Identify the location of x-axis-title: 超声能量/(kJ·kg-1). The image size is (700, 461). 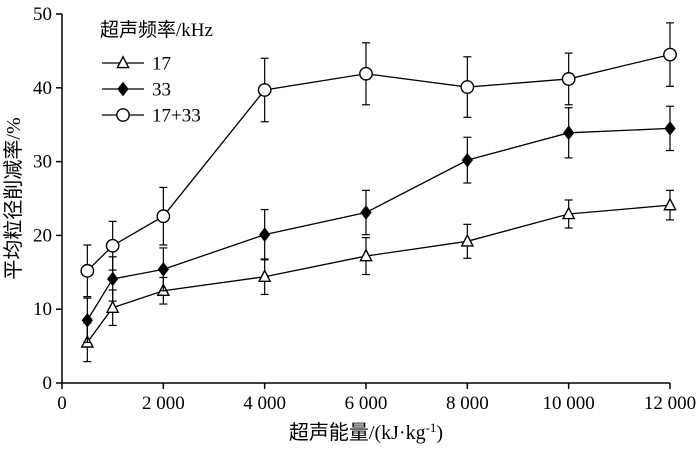
(366, 432).